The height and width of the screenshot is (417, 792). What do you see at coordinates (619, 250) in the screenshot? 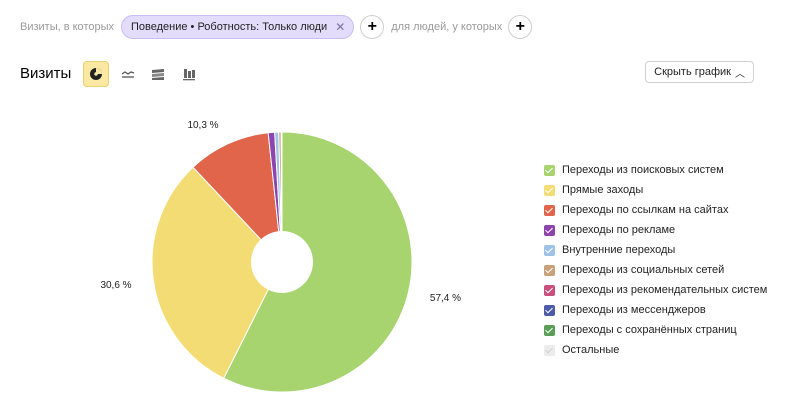
I see `legend-label: Внутренние переходы` at bounding box center [619, 250].